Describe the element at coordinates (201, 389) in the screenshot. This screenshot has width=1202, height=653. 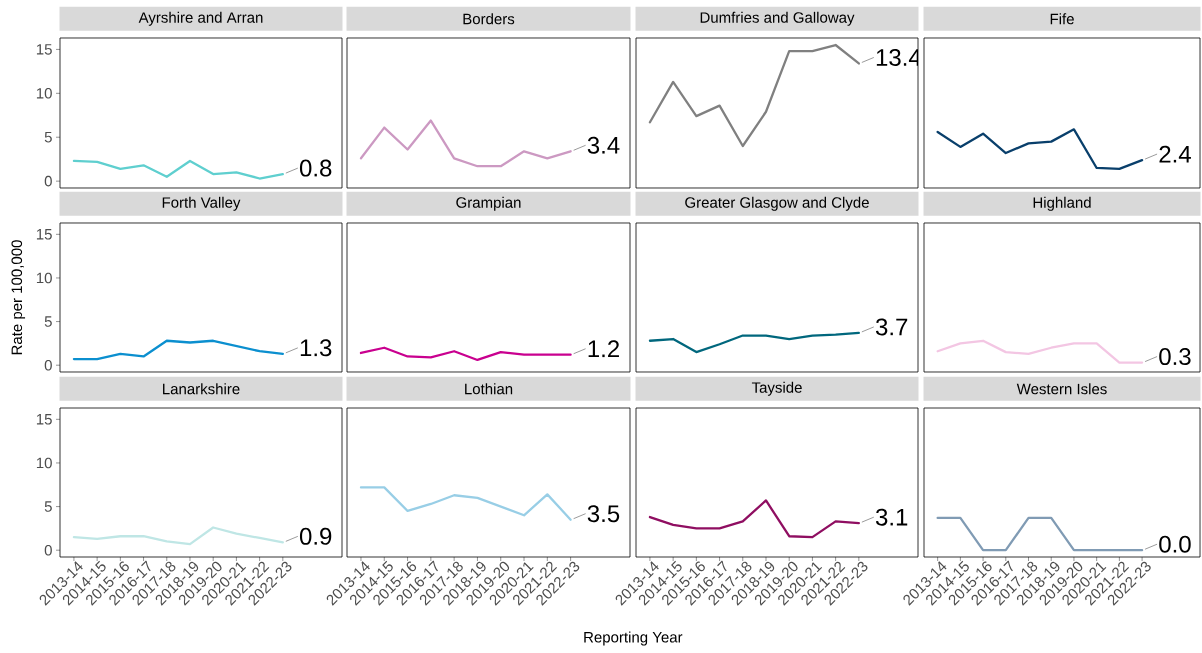
I see `chart-title: Lanarkshire` at that location.